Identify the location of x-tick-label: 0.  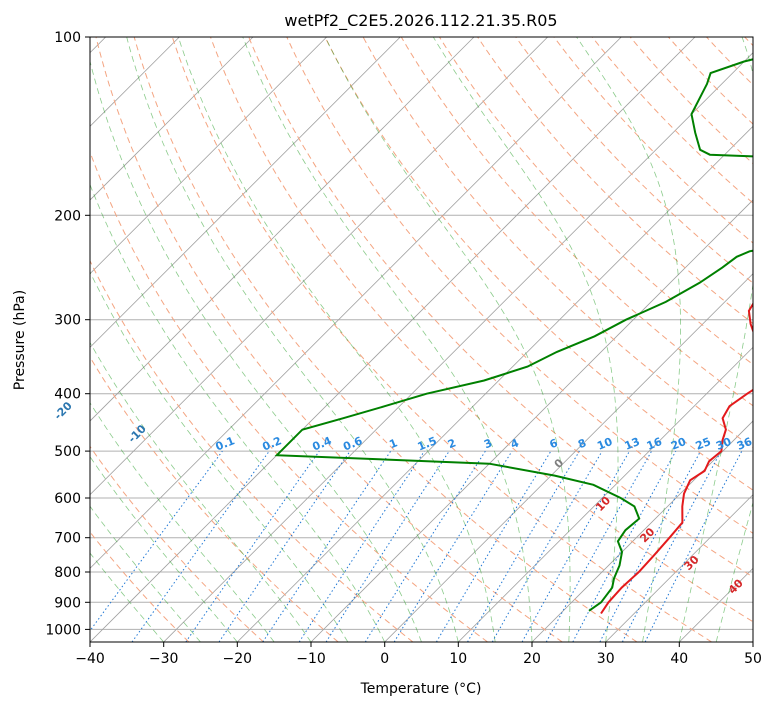
(384, 659).